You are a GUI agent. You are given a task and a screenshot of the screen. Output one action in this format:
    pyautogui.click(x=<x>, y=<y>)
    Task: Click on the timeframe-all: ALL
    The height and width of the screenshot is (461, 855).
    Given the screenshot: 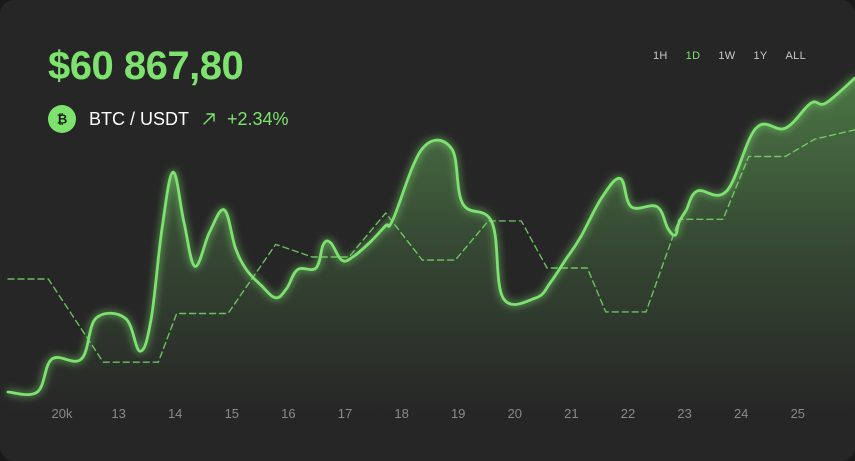 What is the action you would take?
    pyautogui.click(x=795, y=56)
    